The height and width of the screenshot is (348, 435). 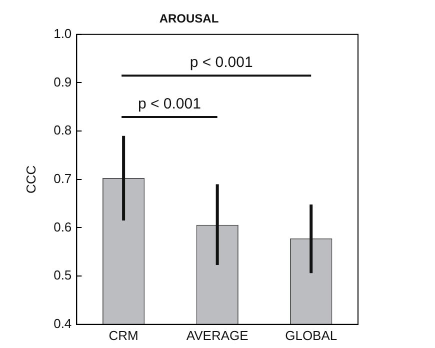 I want to click on y-tick-label: 0.7, so click(x=63, y=178).